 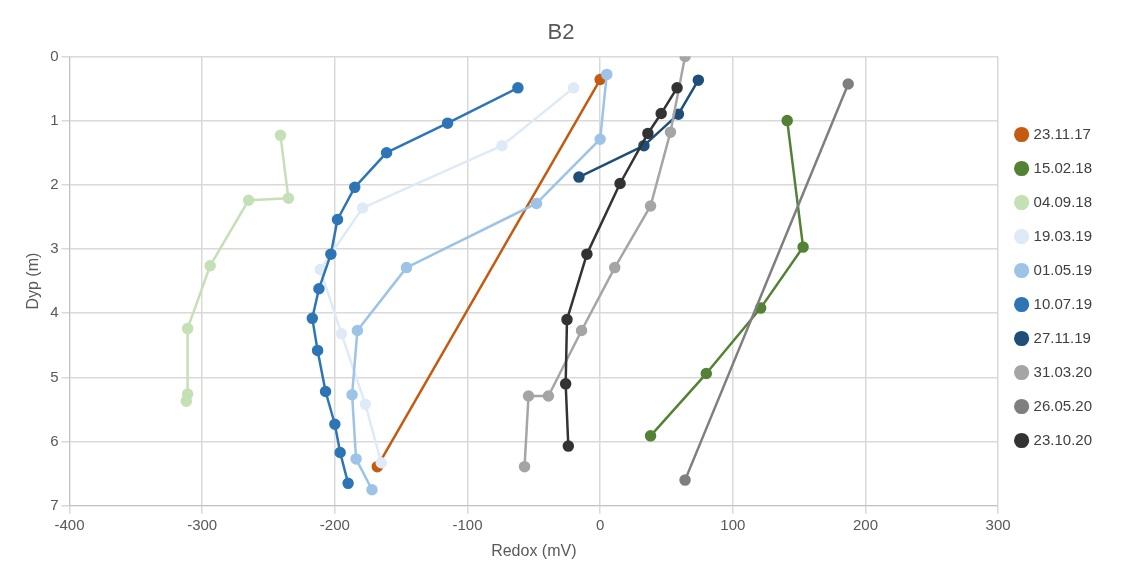 I want to click on y-tick-label: 1, so click(x=54, y=119).